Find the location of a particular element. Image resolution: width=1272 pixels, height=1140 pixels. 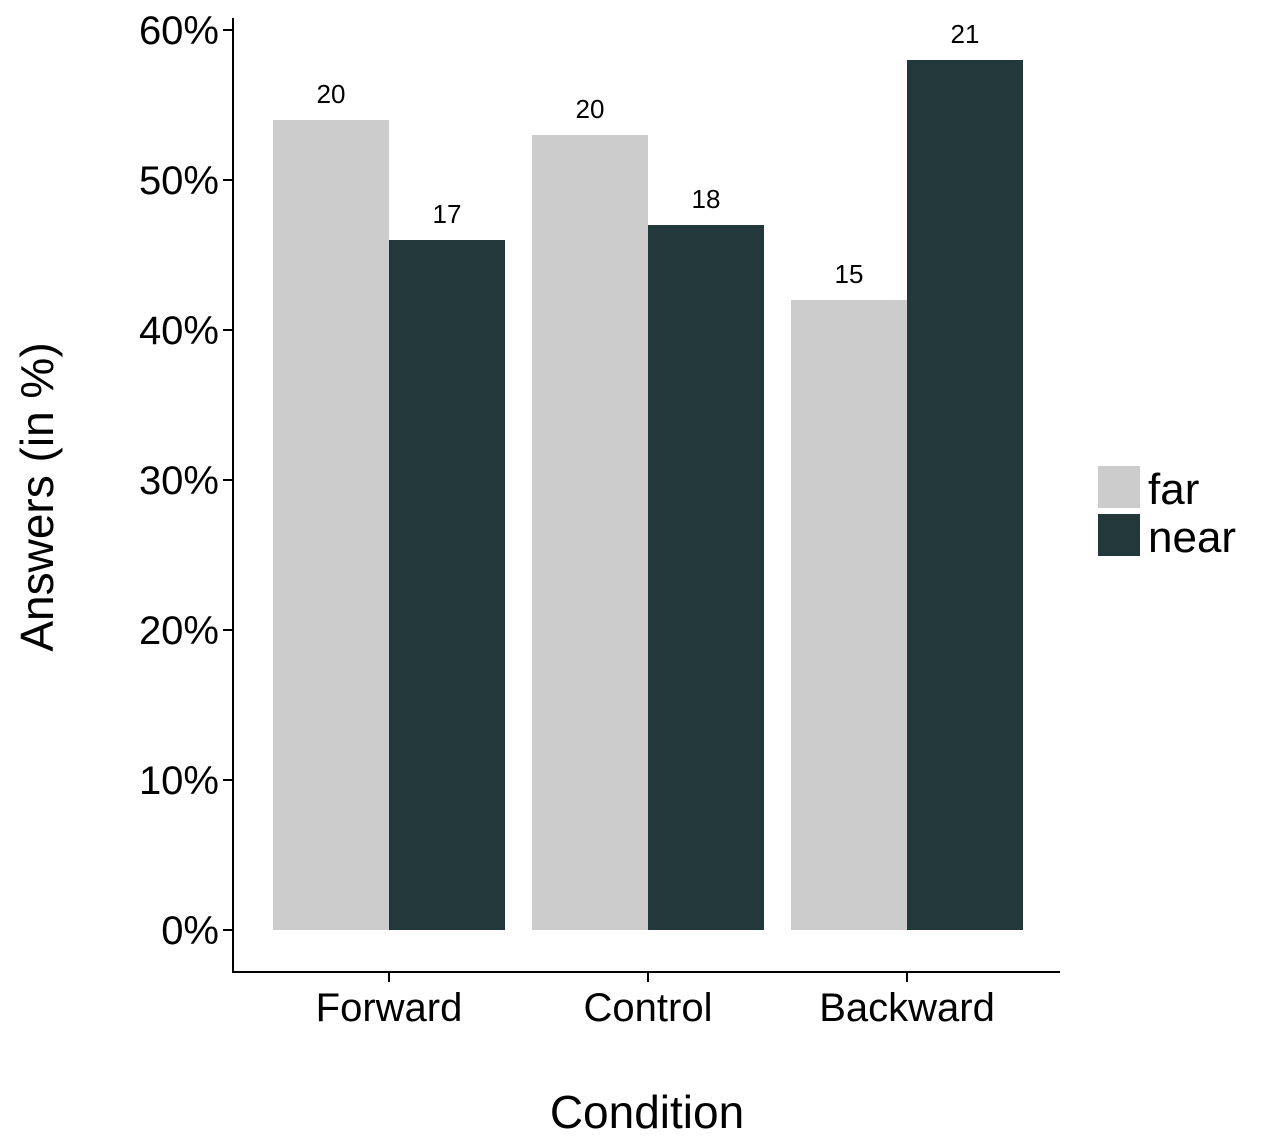

bar-far-backward is located at coordinates (849, 615).